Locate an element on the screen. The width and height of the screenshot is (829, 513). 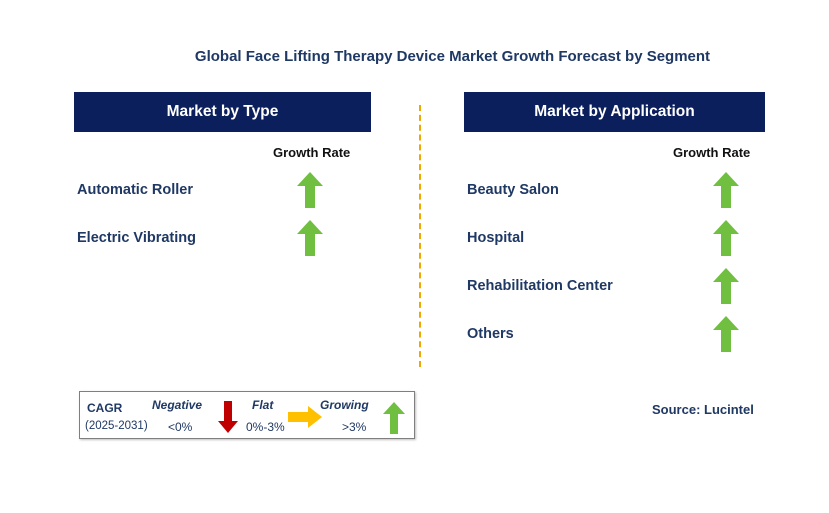
legend-growing-label: Growing is located at coordinates (344, 405).